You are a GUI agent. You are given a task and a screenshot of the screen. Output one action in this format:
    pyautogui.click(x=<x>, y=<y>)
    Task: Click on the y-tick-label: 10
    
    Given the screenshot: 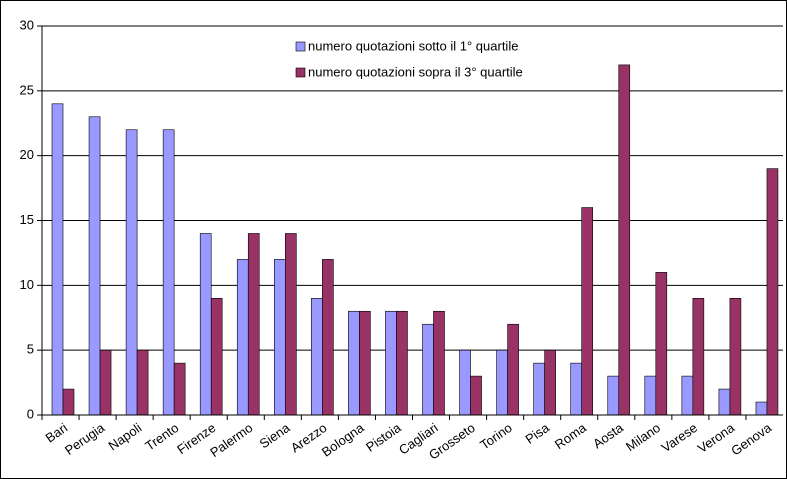 What is the action you would take?
    pyautogui.click(x=27, y=284)
    